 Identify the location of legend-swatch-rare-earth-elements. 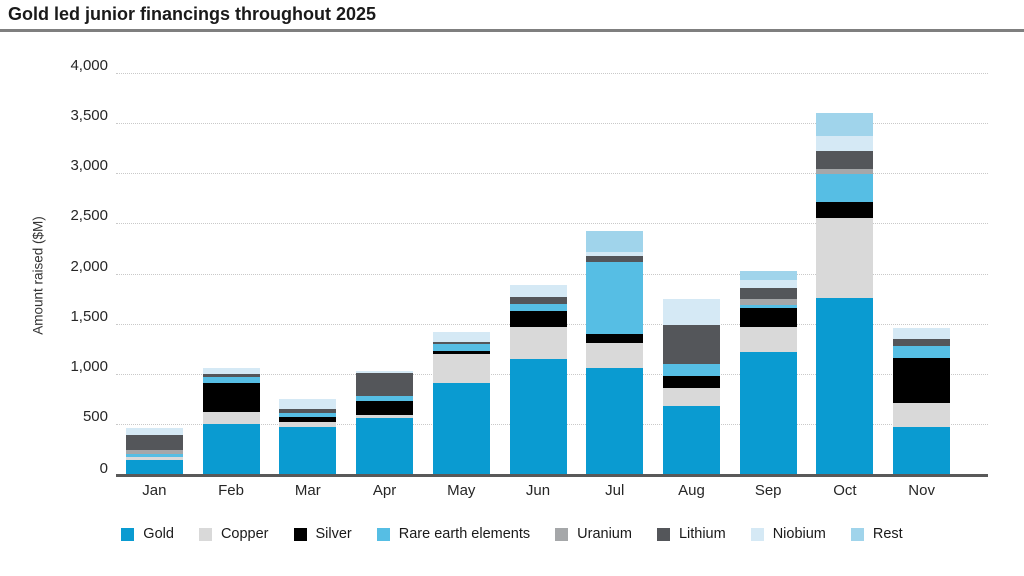
(383, 534).